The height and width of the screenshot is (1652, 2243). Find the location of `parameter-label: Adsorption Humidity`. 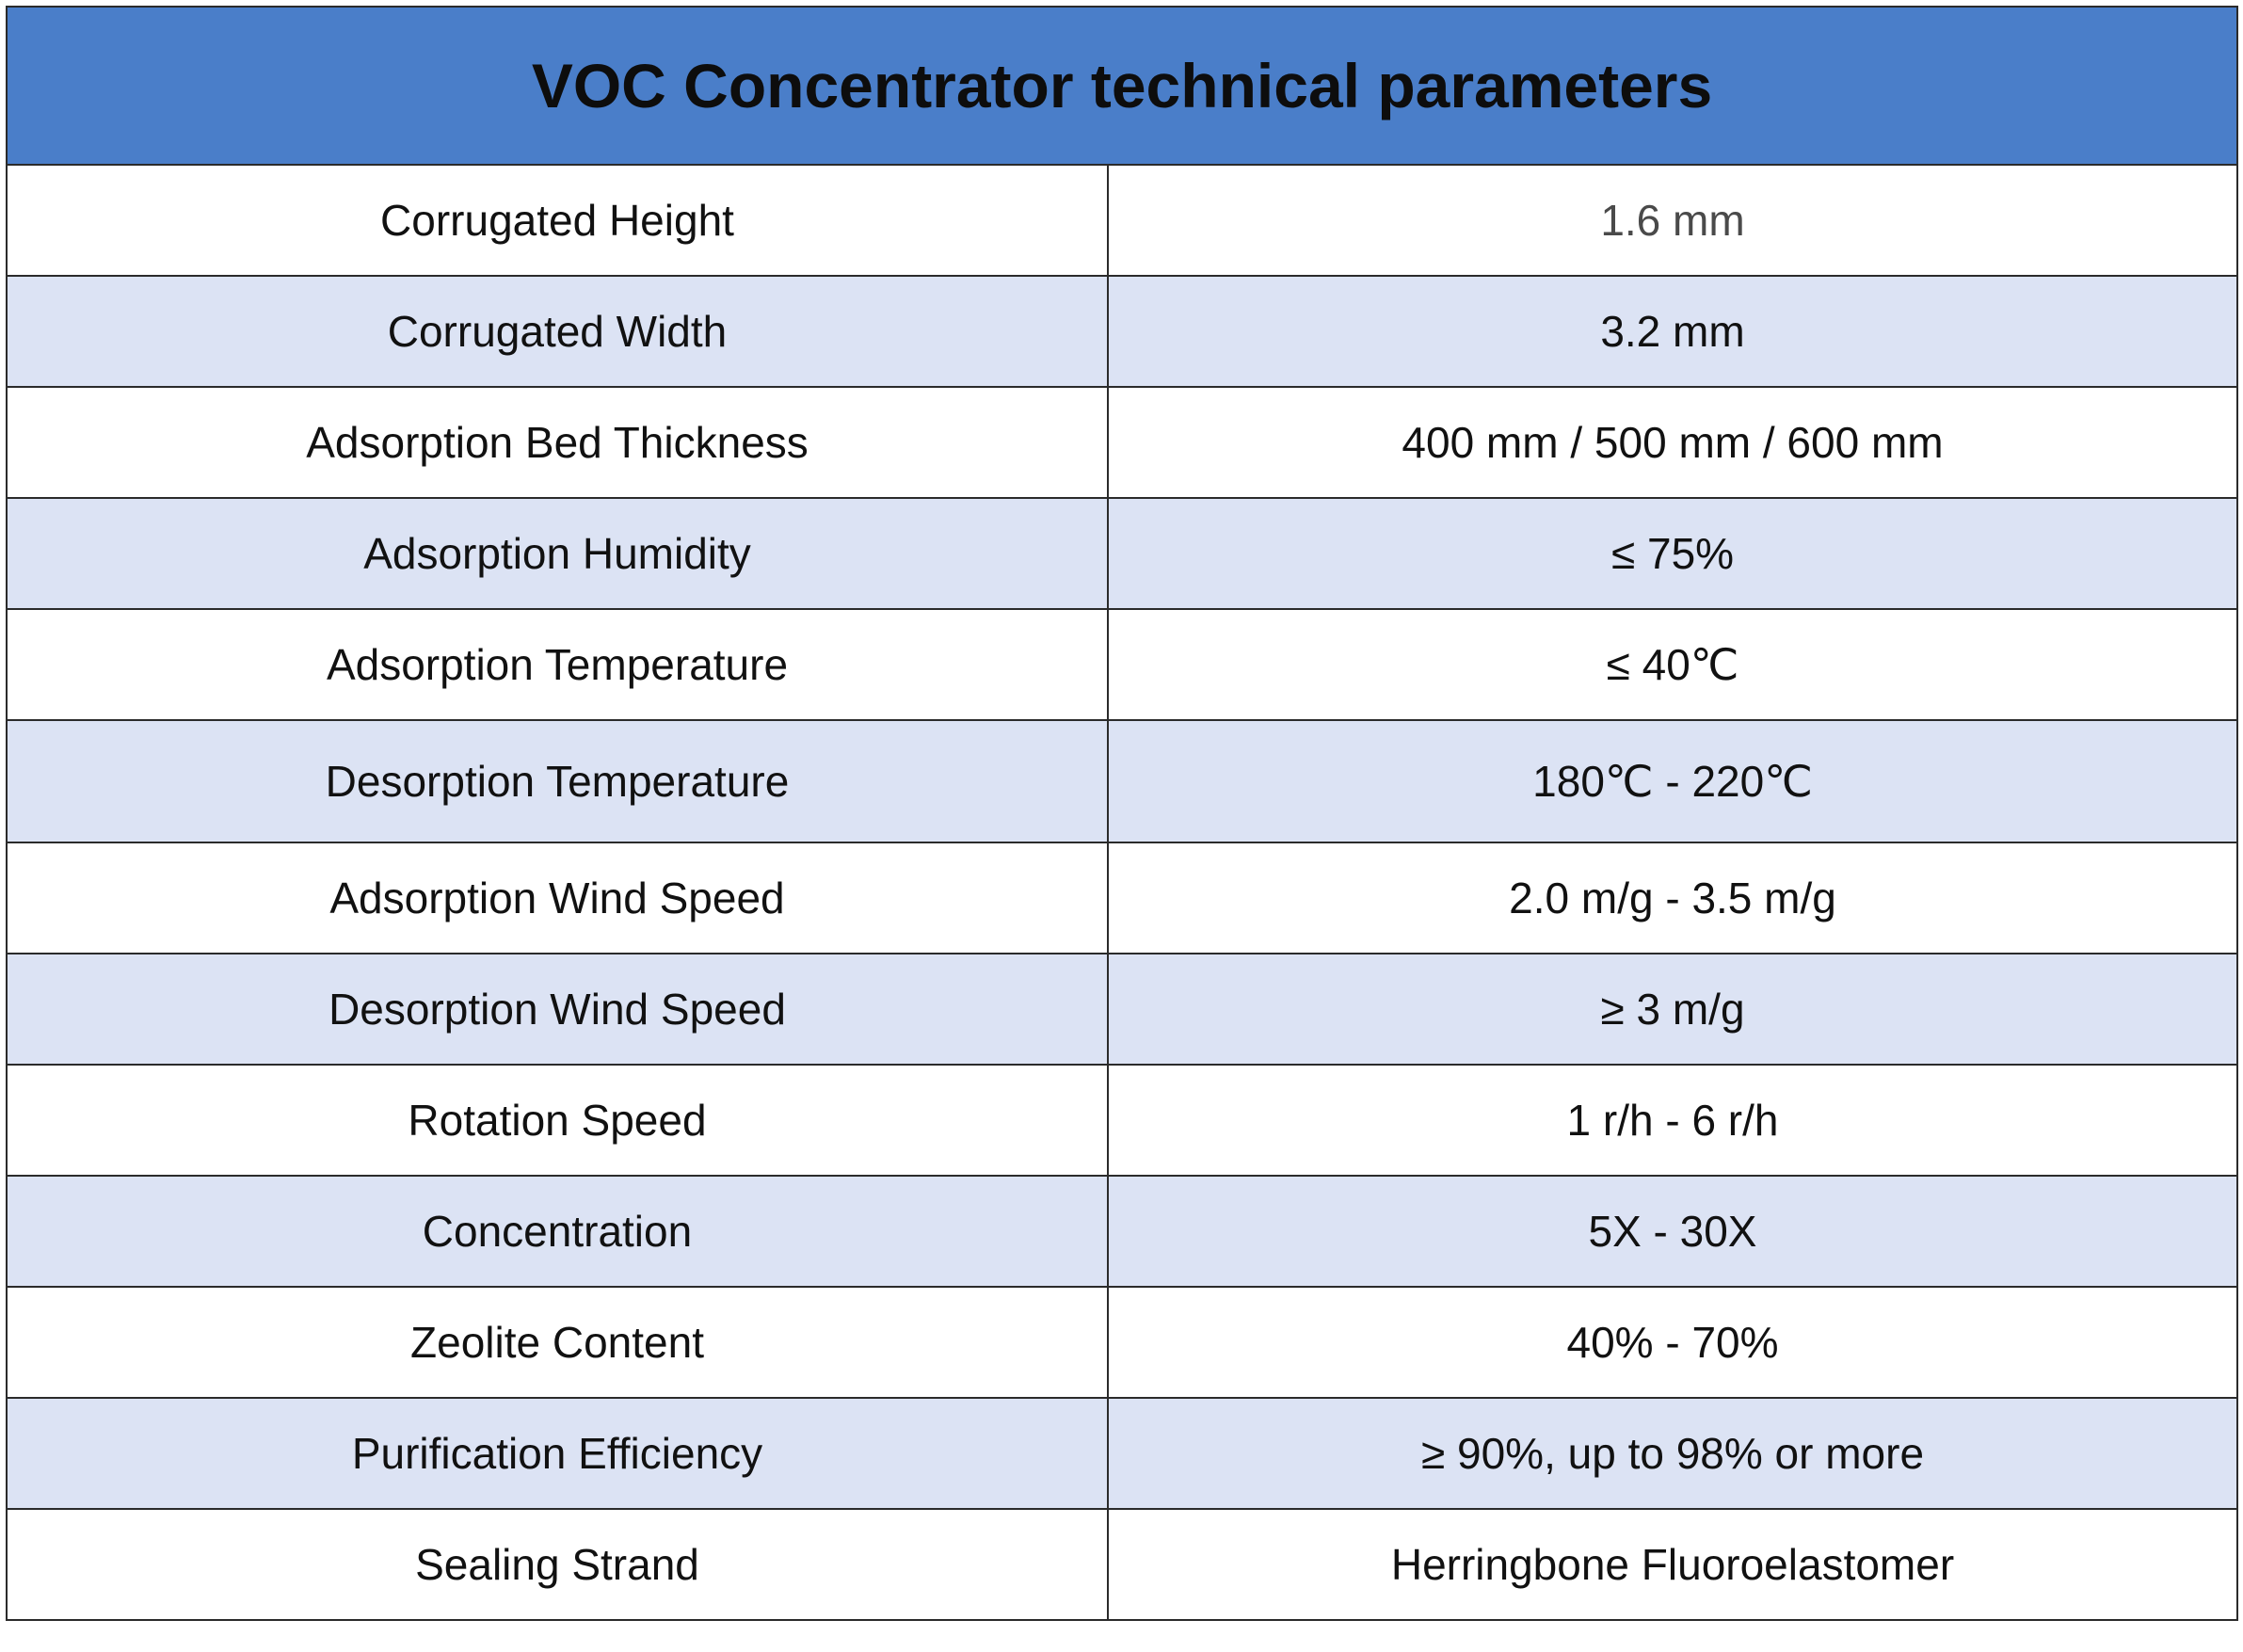

parameter-label: Adsorption Humidity is located at coordinates (557, 553).